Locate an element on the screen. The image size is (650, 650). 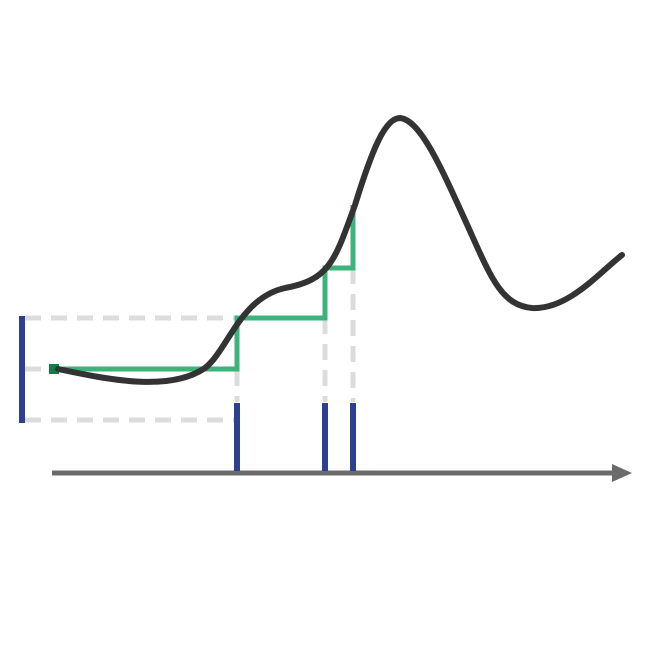
staircase-line is located at coordinates (205, 288).